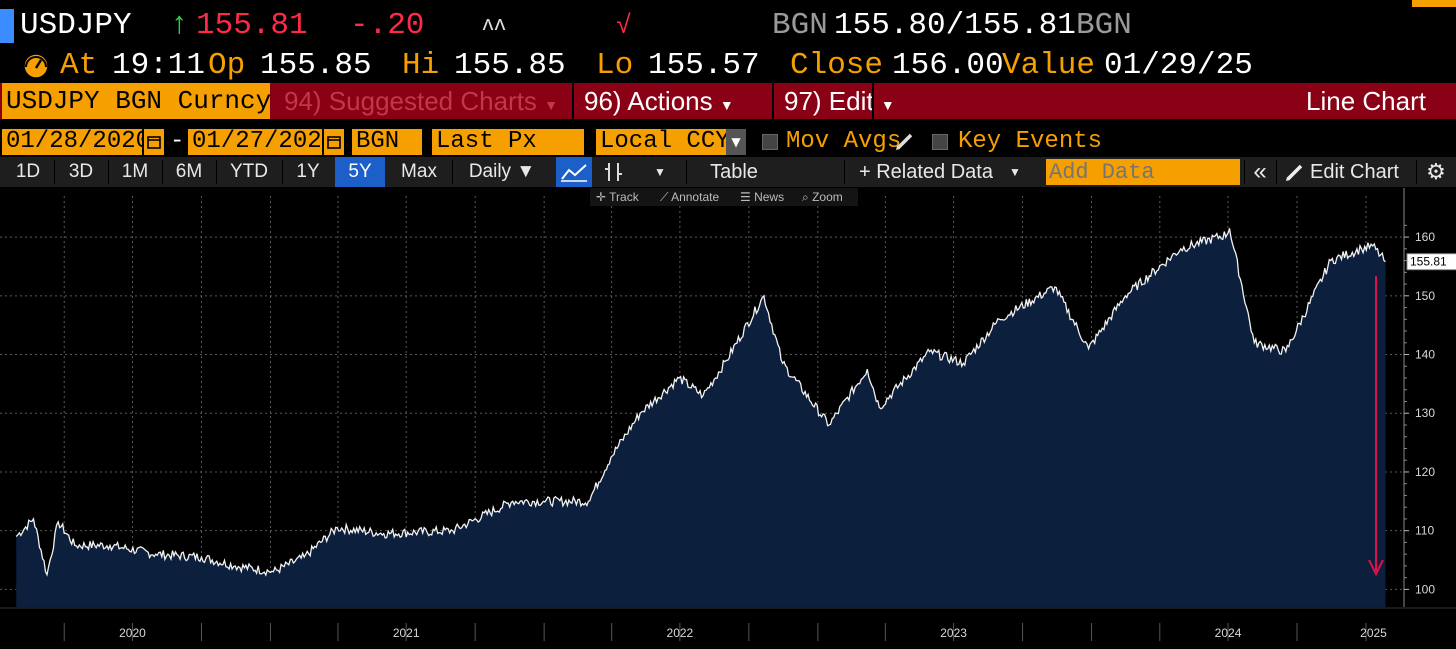 The image size is (1456, 649). Describe the element at coordinates (360, 172) in the screenshot. I see `period-5y-button: 5Y` at that location.